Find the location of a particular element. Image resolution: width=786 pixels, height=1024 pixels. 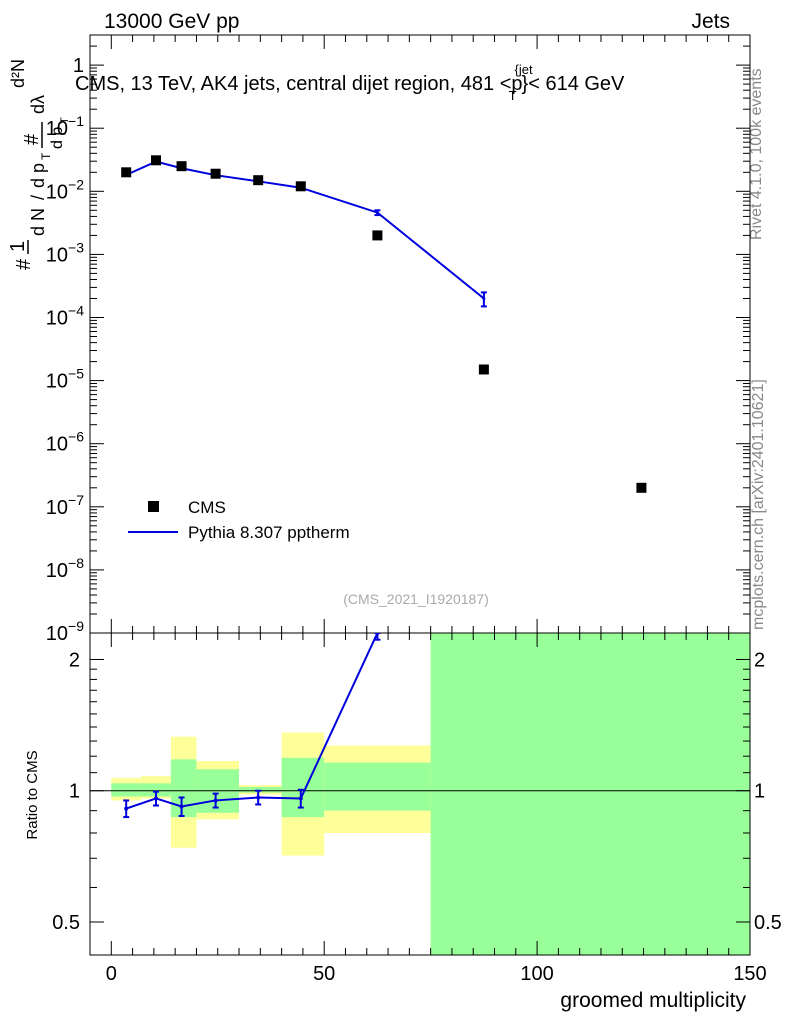

ratio-y-tick-label-right: 1 is located at coordinates (759, 792).